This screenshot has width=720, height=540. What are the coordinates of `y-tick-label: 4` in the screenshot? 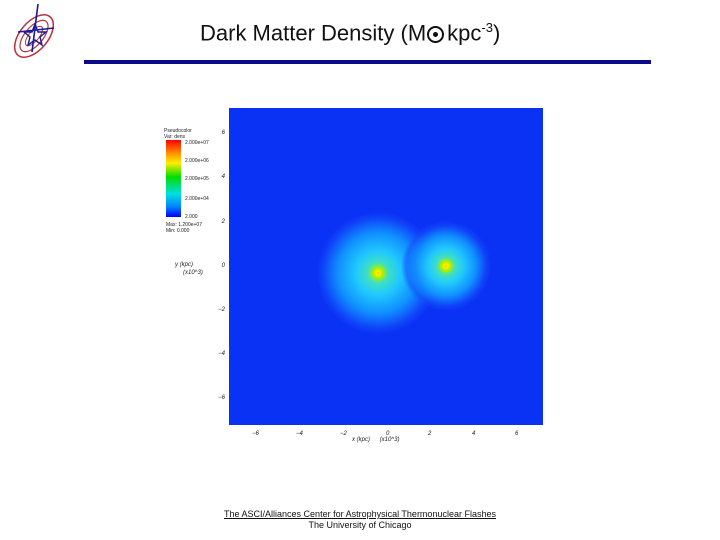 It's located at (223, 177).